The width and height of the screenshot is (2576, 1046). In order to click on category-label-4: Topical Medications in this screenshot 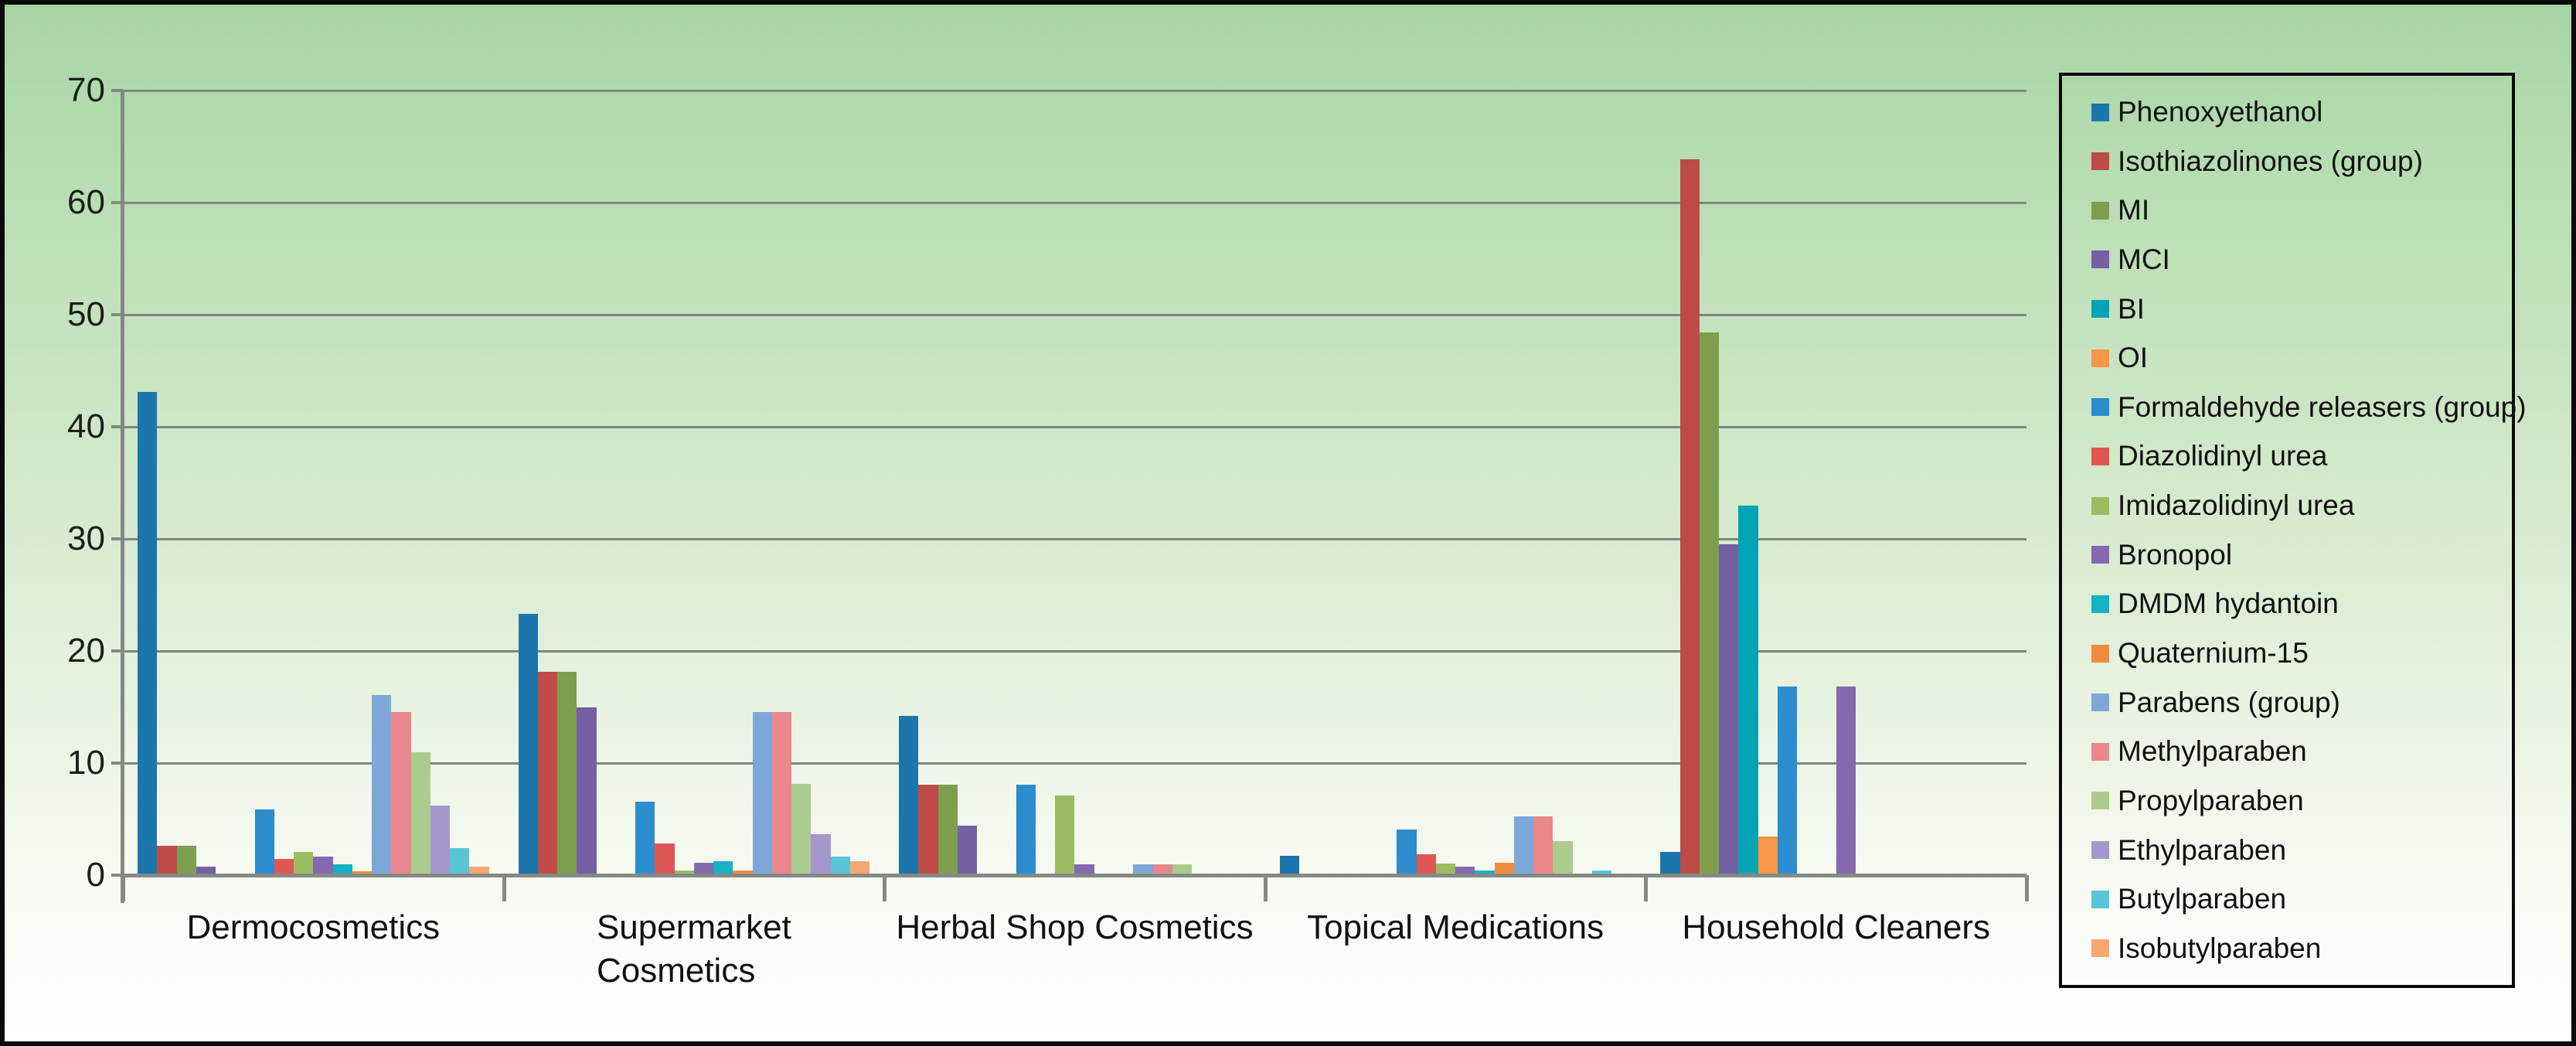, I will do `click(1455, 927)`.